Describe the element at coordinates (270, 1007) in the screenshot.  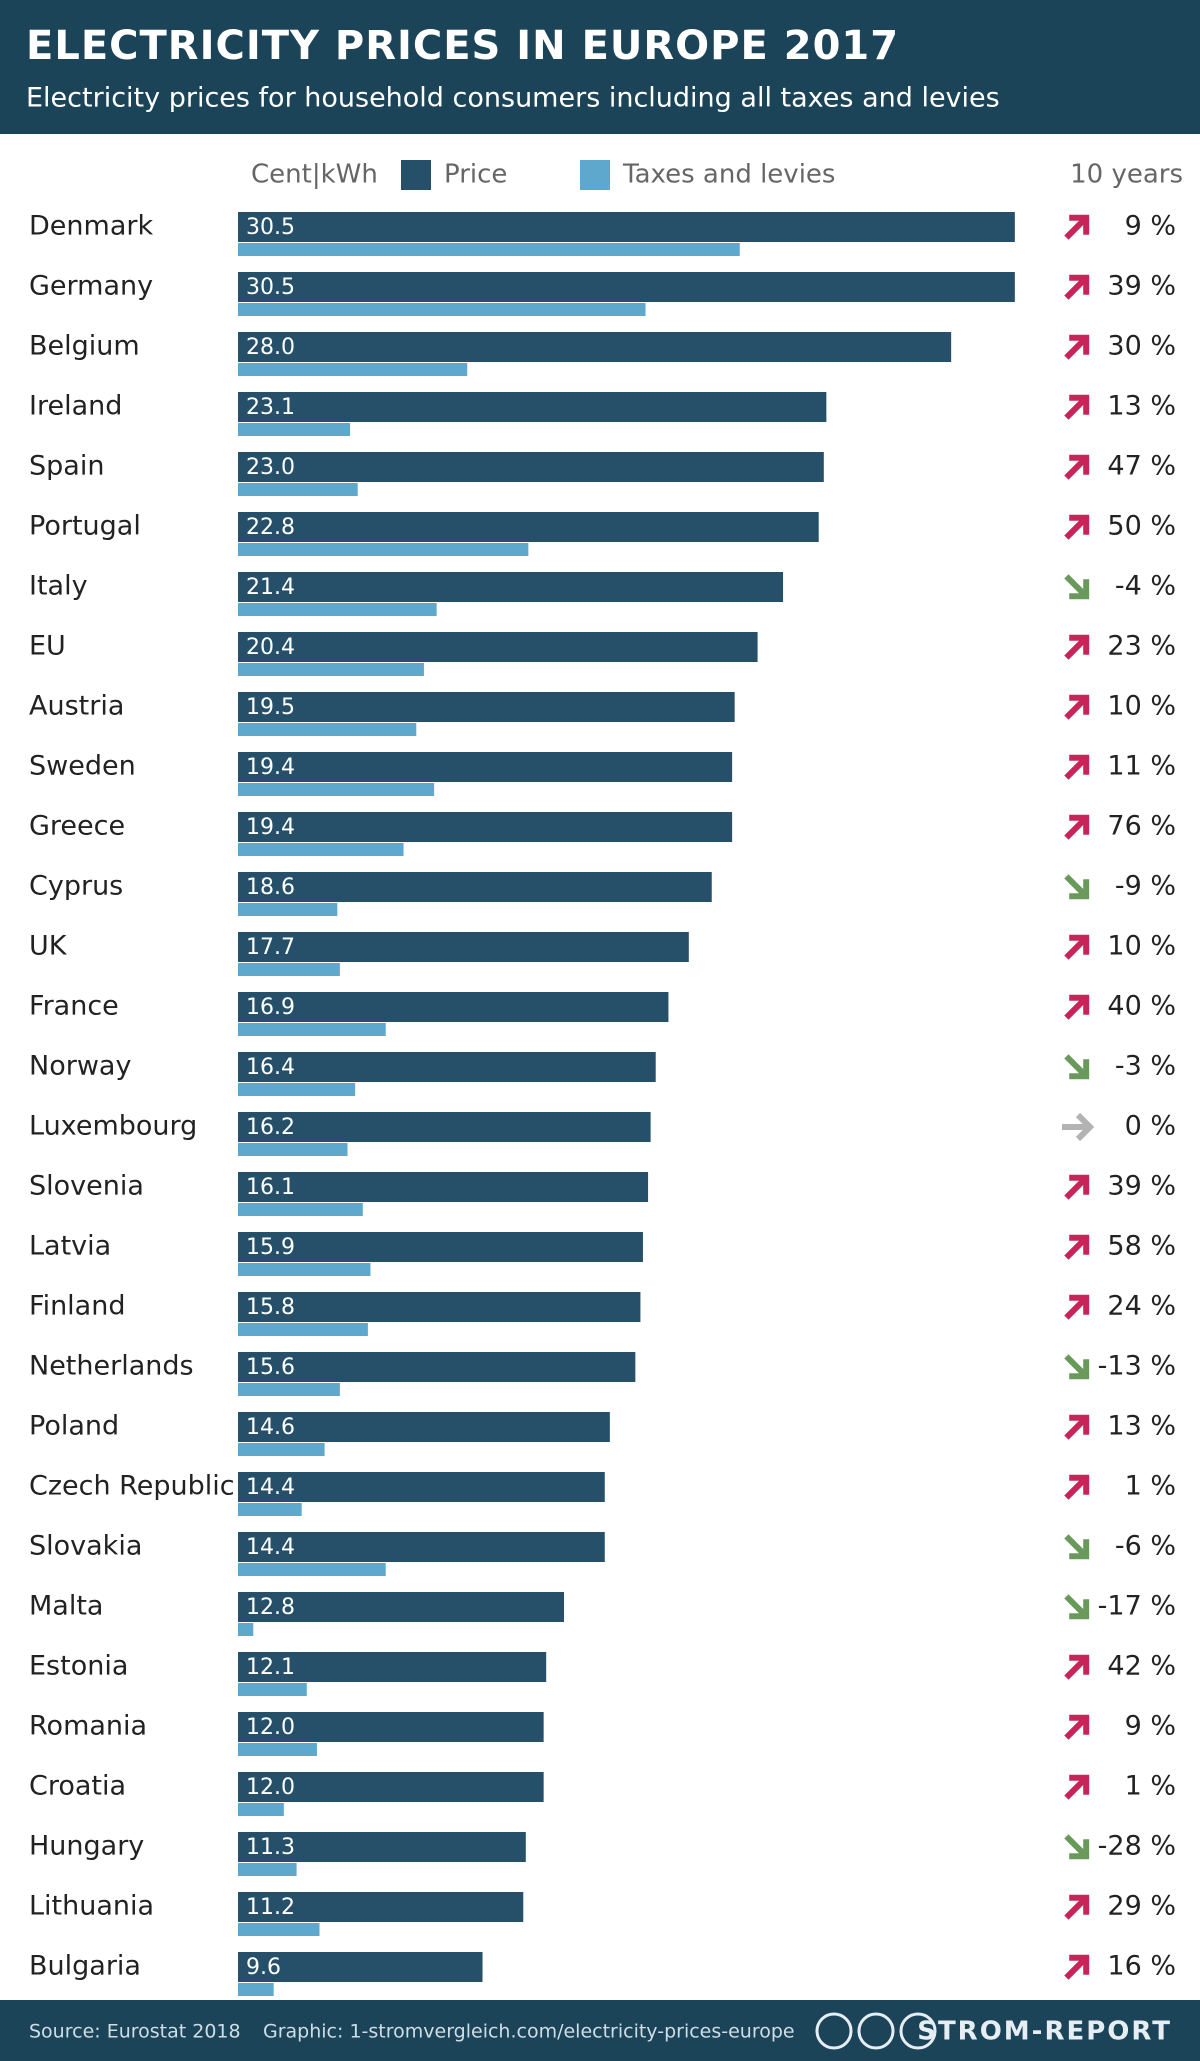
I see `value-label: 16.9` at that location.